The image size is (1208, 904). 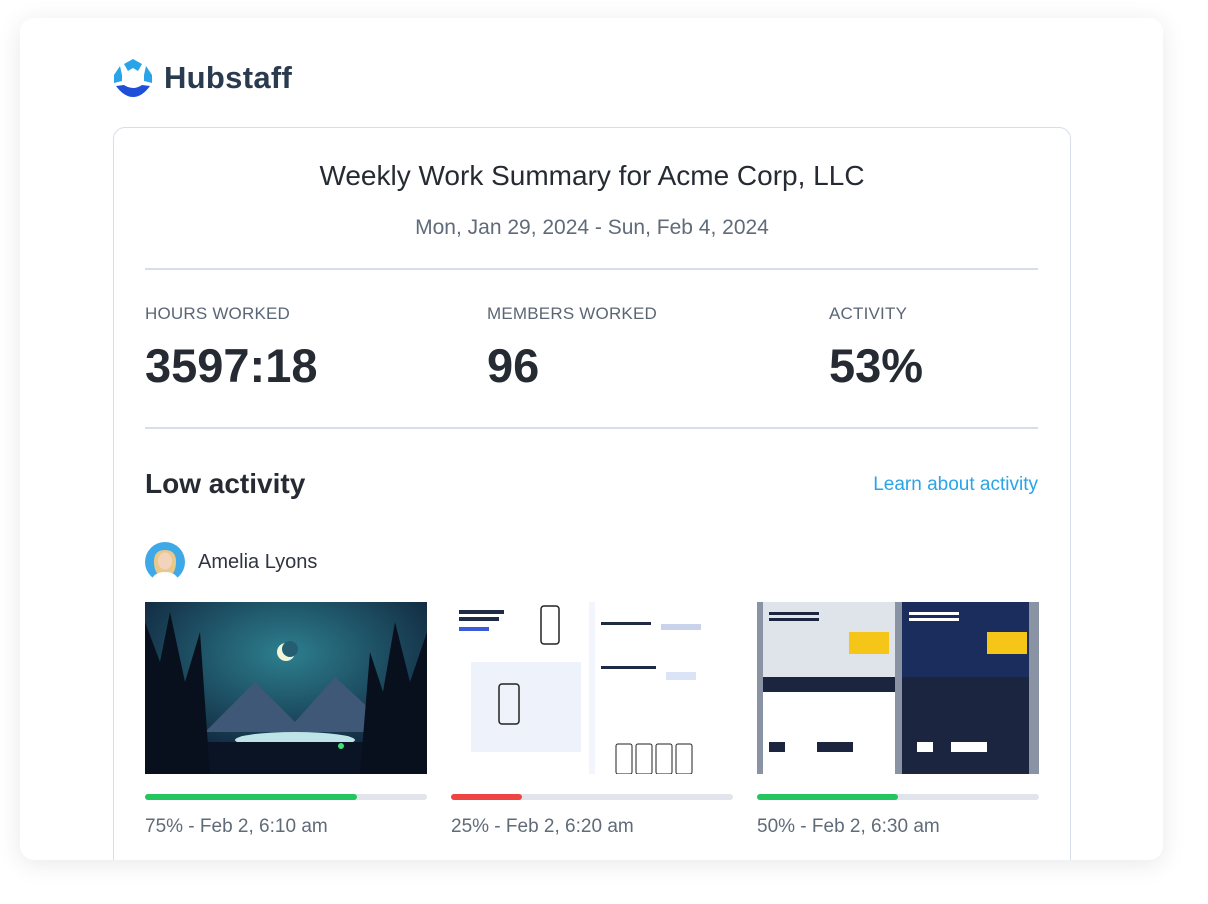 I want to click on stat-label: ACTIVITY, so click(x=868, y=313).